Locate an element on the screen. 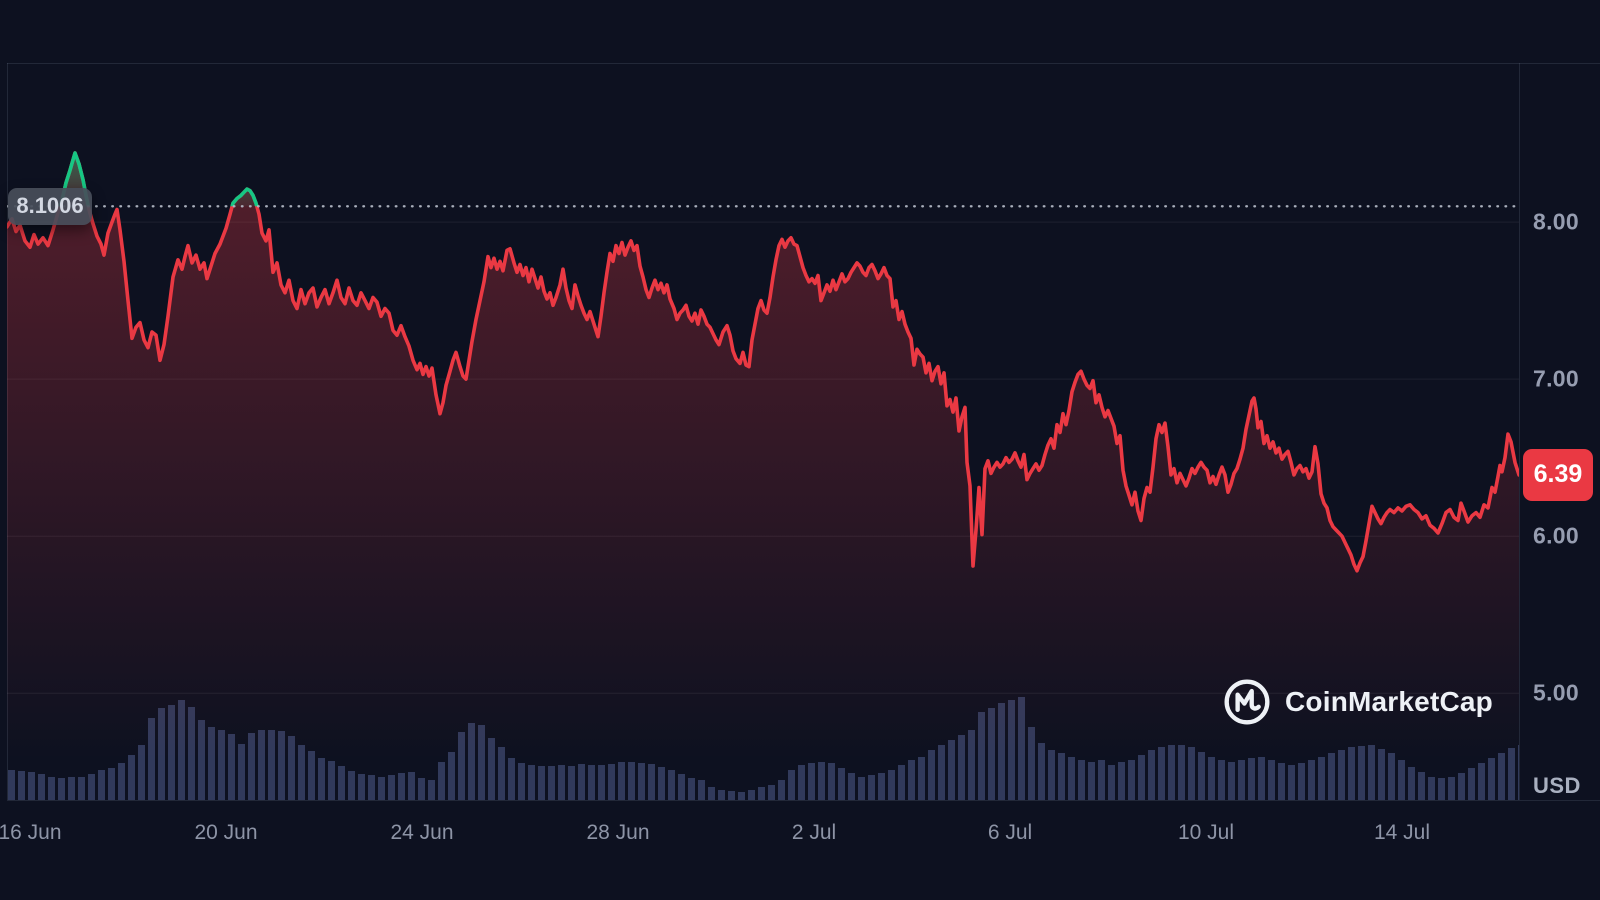  y-axis-label: 6.00 is located at coordinates (1556, 535).